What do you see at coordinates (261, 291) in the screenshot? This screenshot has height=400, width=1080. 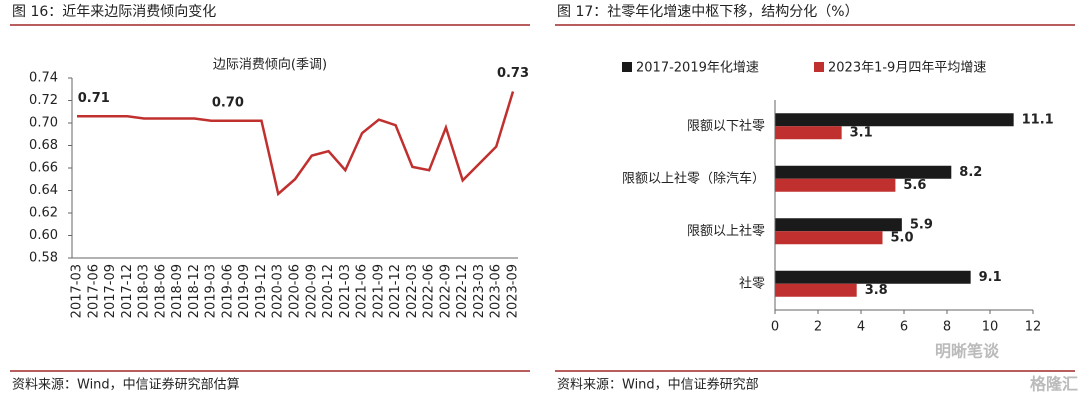 I see `x-tick-label: 2019-12` at bounding box center [261, 291].